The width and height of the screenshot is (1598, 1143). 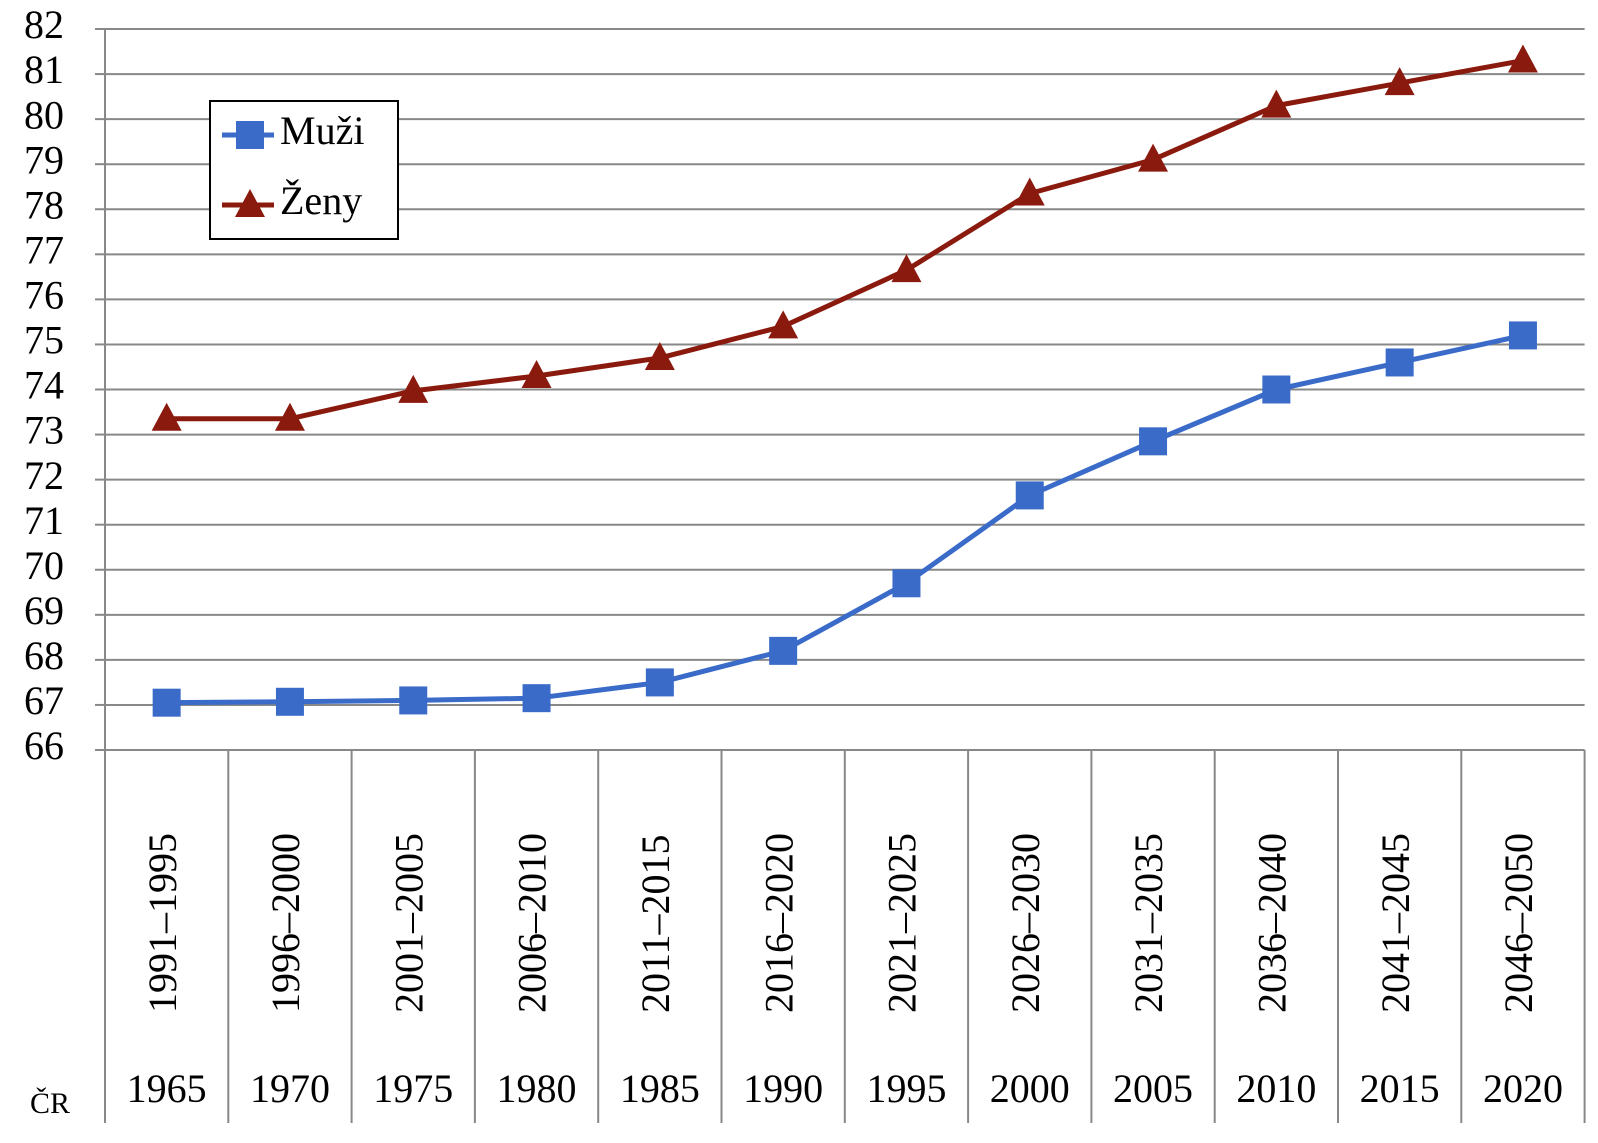 I want to click on y-tick-label: 69, so click(x=44, y=610).